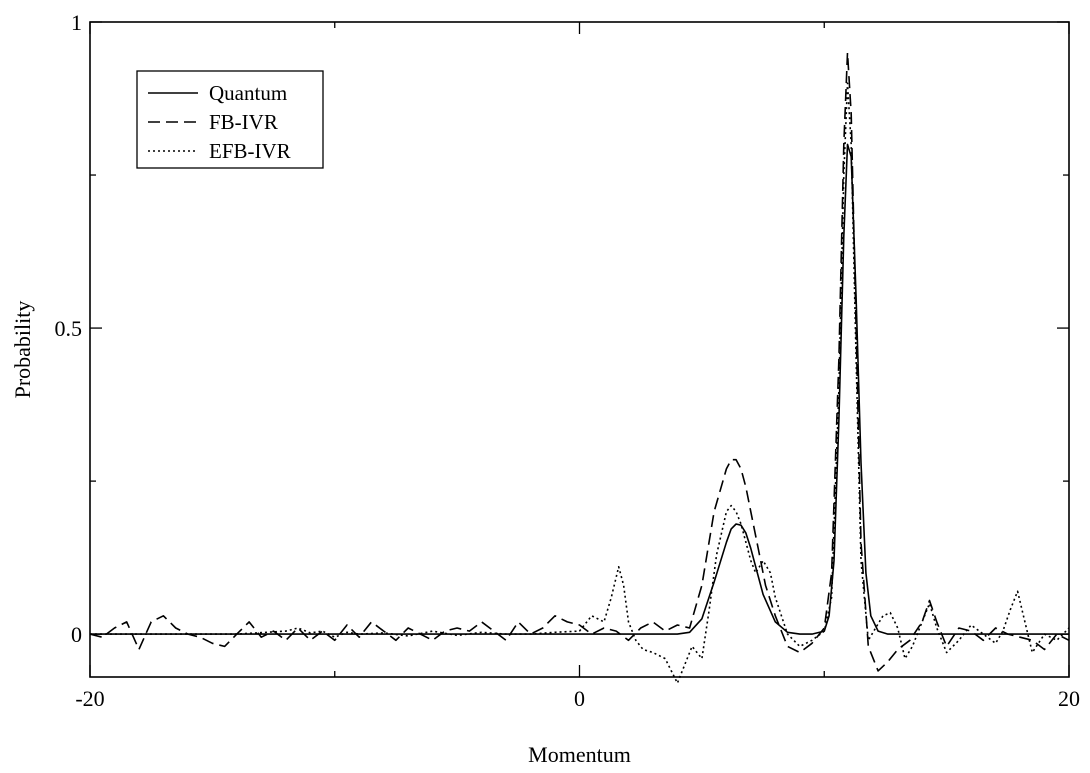 The width and height of the screenshot is (1090, 773). What do you see at coordinates (248, 93) in the screenshot?
I see `legend-label-quantum: Quantum` at bounding box center [248, 93].